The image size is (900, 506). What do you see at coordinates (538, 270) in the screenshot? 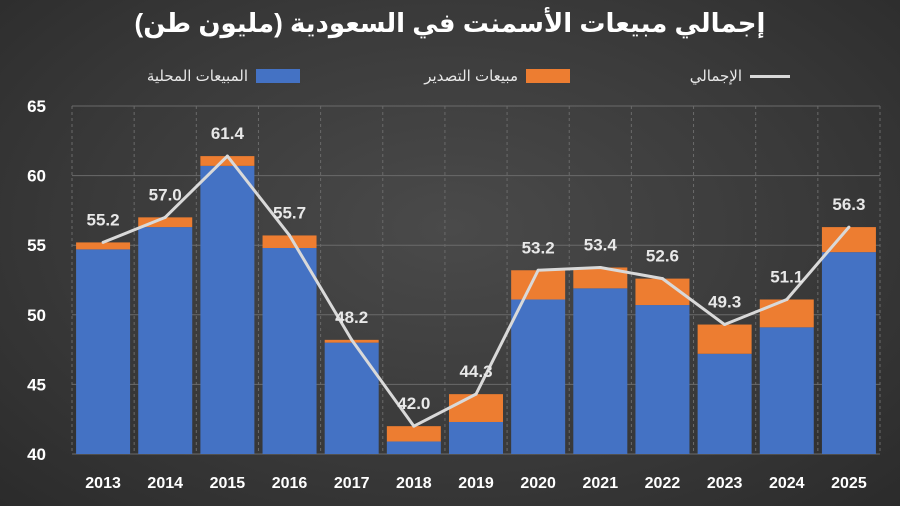
I see `total-point-2020` at bounding box center [538, 270].